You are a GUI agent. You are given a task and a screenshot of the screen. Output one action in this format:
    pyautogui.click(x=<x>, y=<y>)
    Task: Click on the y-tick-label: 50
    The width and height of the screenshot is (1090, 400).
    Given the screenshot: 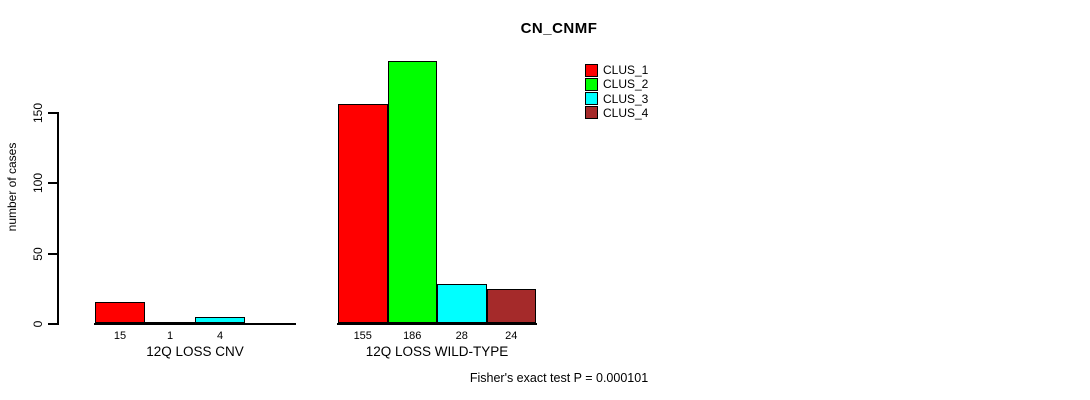 What is the action you would take?
    pyautogui.click(x=38, y=253)
    